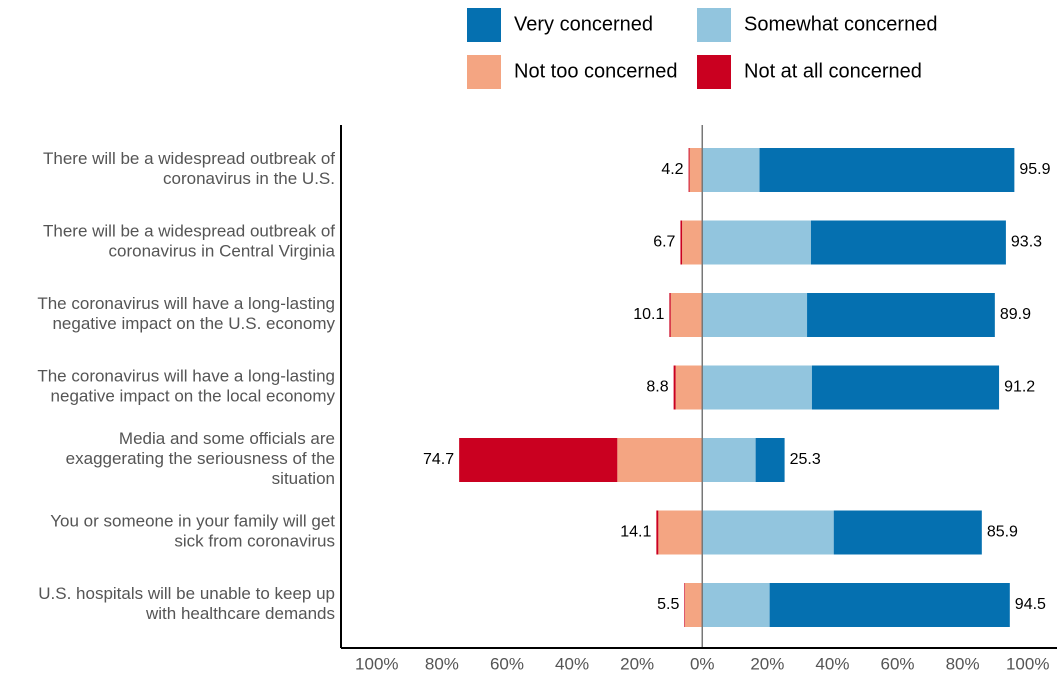 Image resolution: width=1057 pixels, height=675 pixels. Describe the element at coordinates (668, 604) in the screenshot. I see `value-label: 5.5` at that location.